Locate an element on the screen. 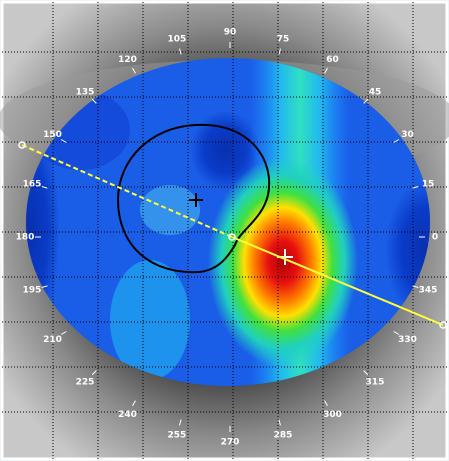 Image resolution: width=449 pixels, height=461 pixels. angle-label: 285 is located at coordinates (283, 436).